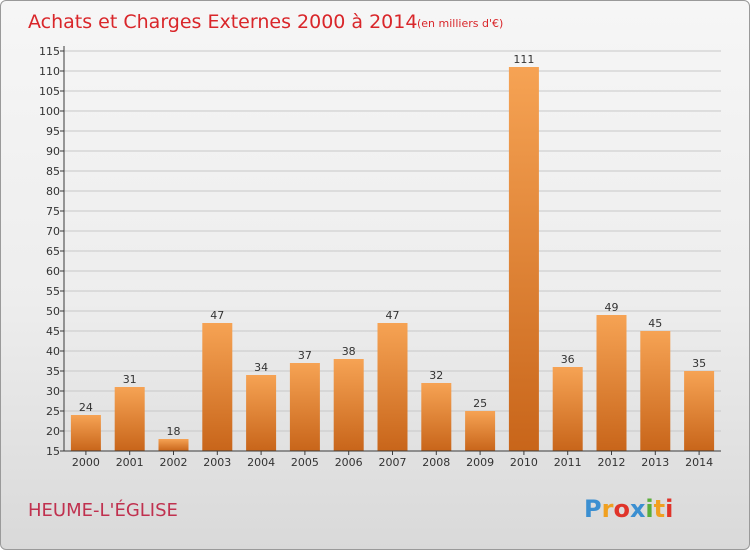 The height and width of the screenshot is (550, 750). I want to click on y-tick-label: 100, so click(49, 111).